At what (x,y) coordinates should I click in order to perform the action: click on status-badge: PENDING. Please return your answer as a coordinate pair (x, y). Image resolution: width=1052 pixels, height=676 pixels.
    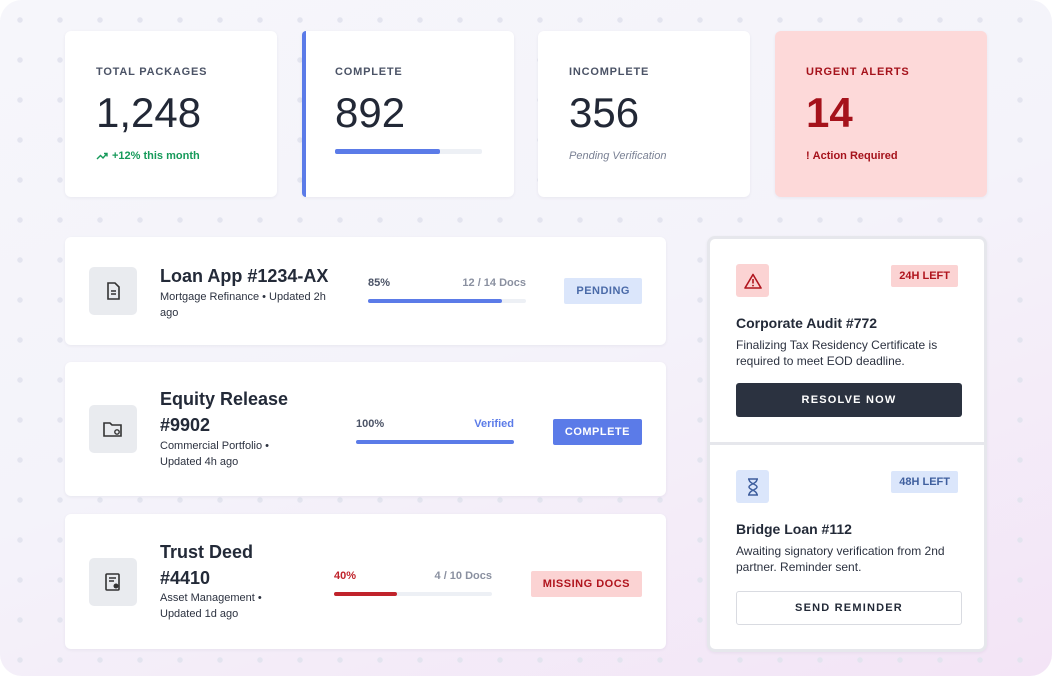
    Looking at the image, I should click on (603, 291).